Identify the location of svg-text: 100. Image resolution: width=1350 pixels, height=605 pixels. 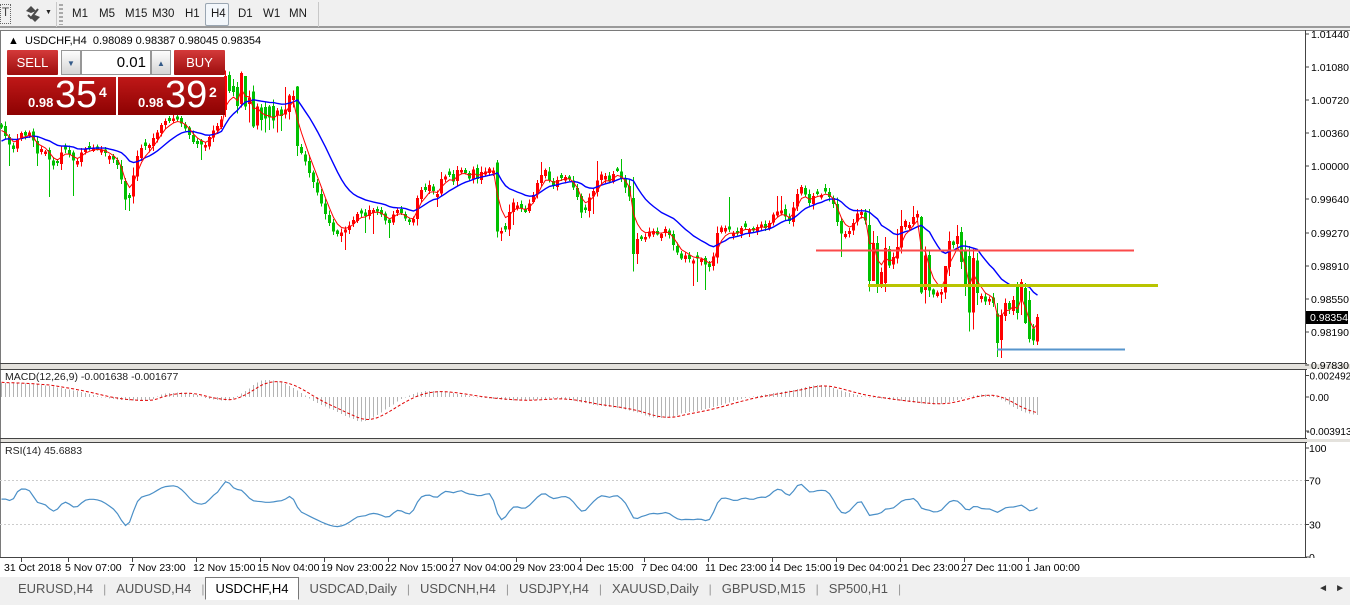
(1318, 449).